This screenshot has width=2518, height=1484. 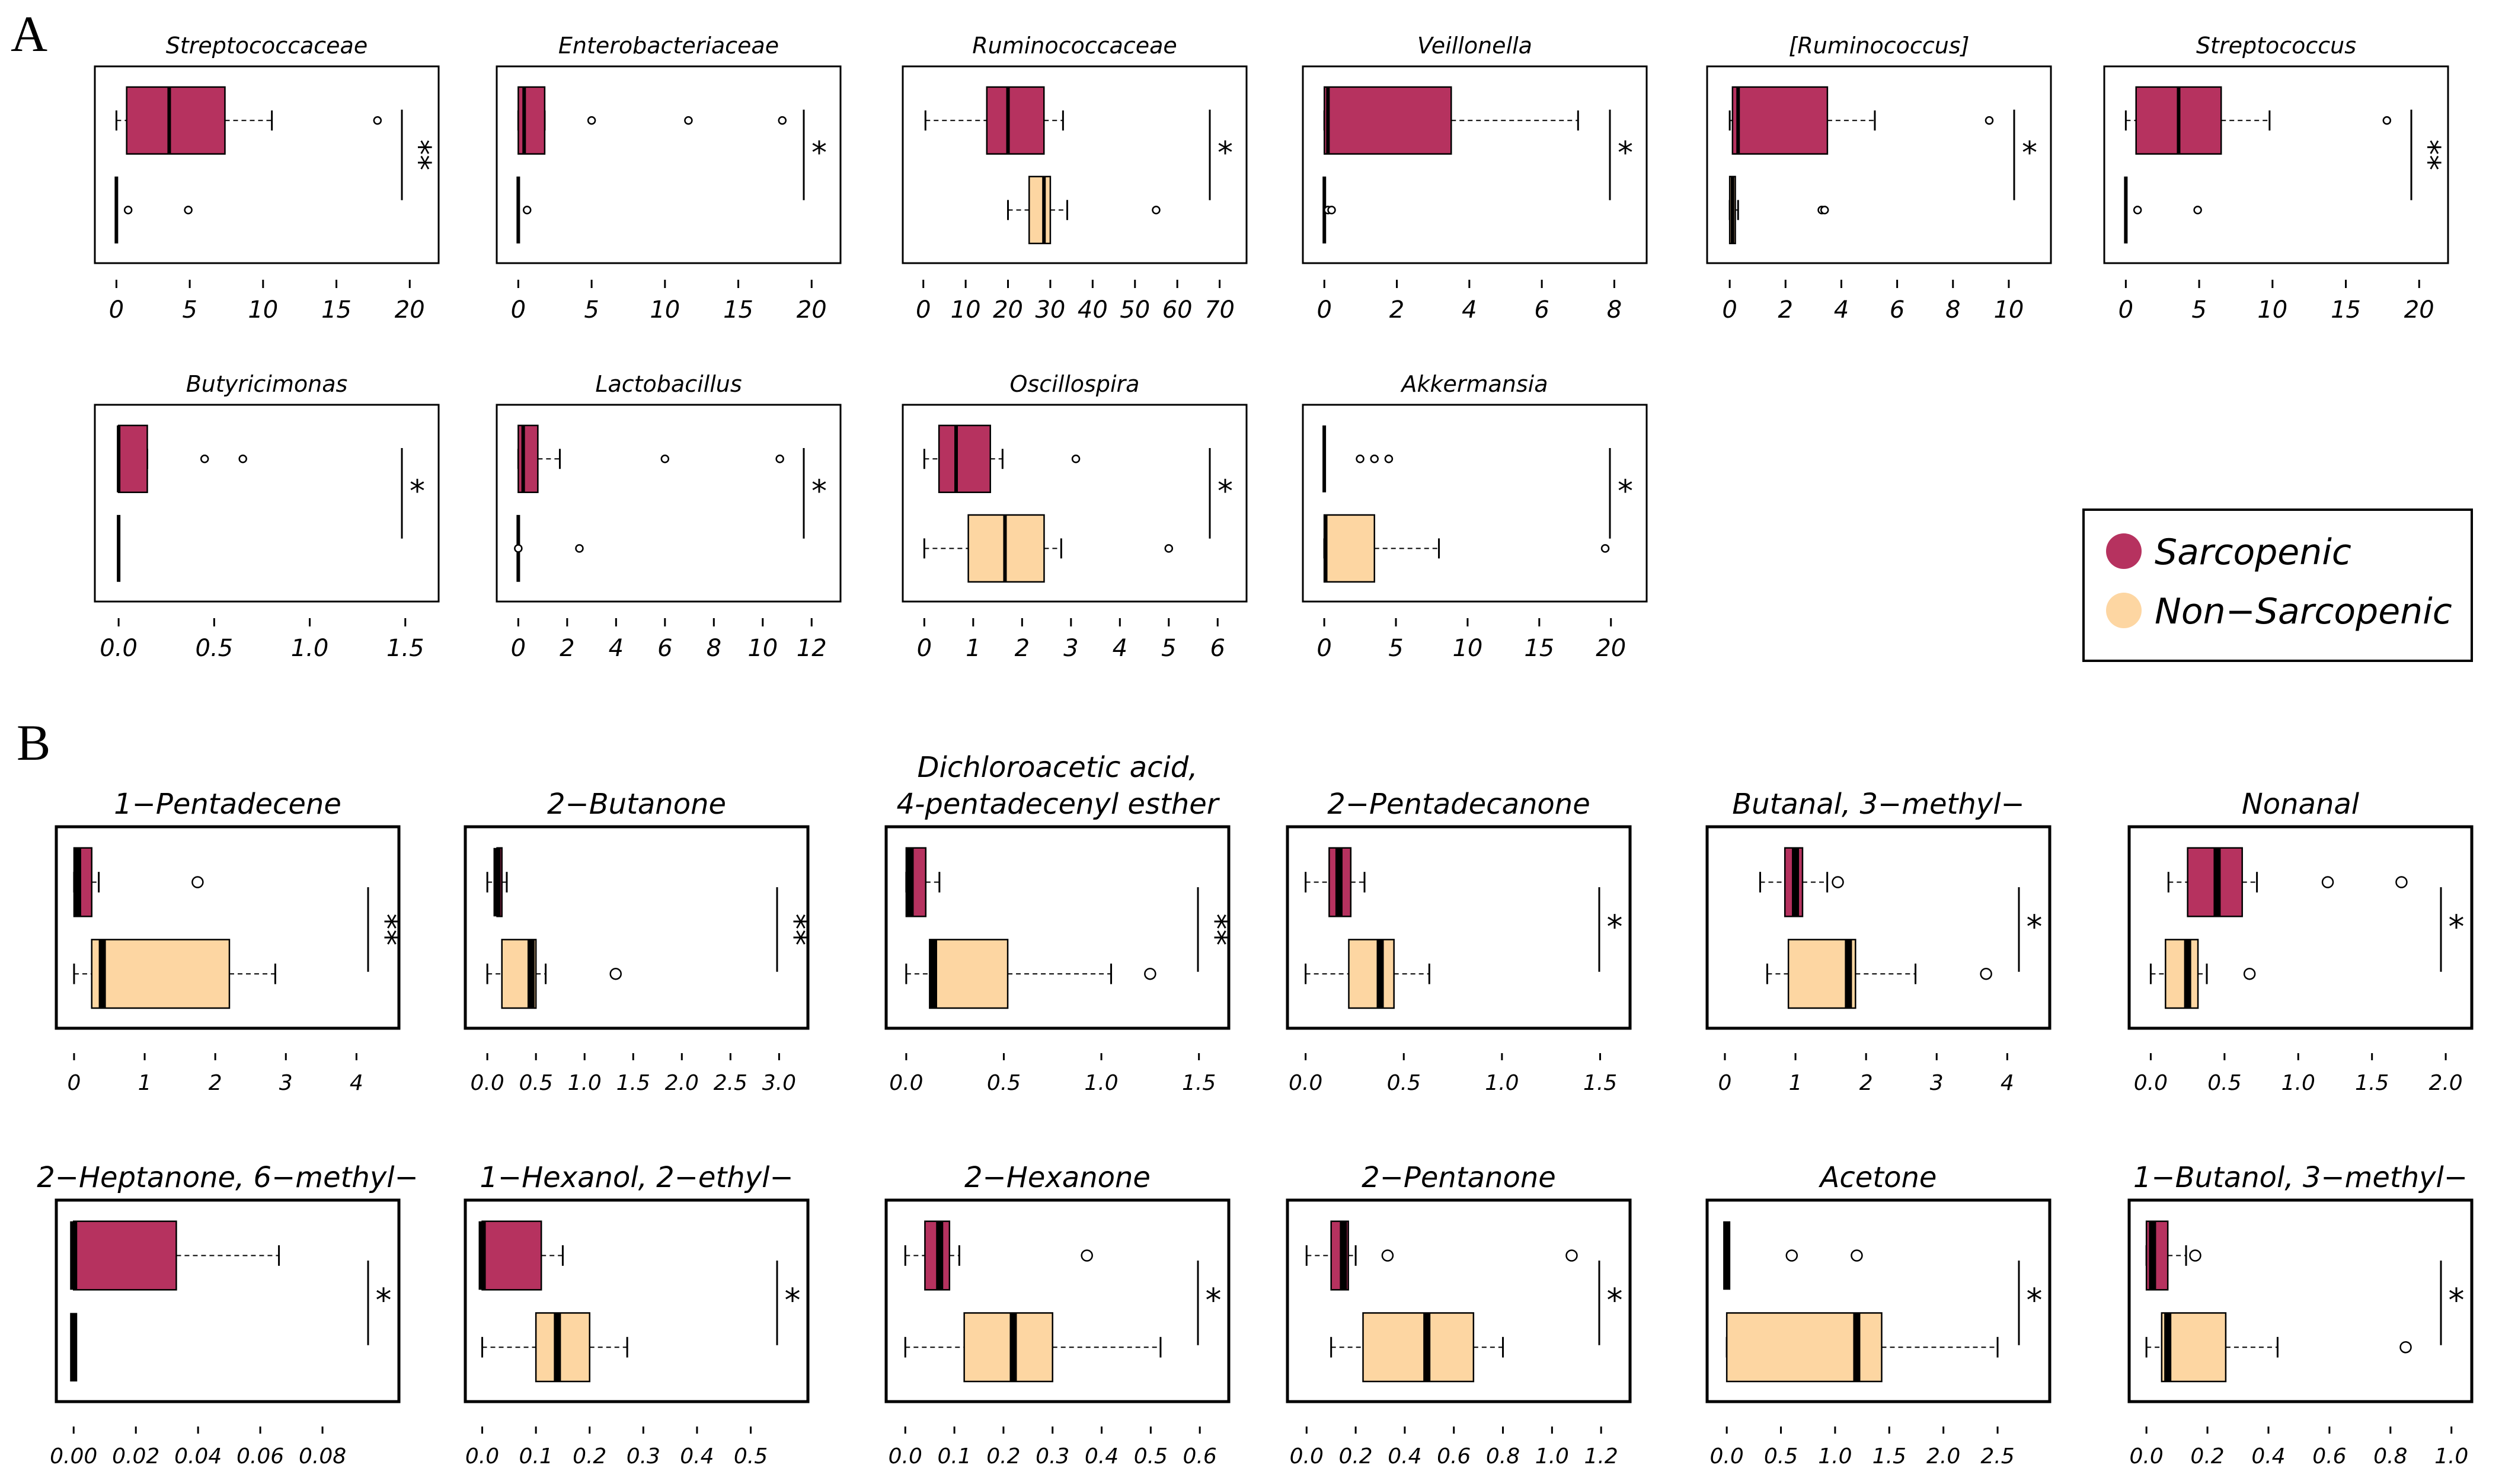 I want to click on chart-title: 1−Pentadecene, so click(x=227, y=804).